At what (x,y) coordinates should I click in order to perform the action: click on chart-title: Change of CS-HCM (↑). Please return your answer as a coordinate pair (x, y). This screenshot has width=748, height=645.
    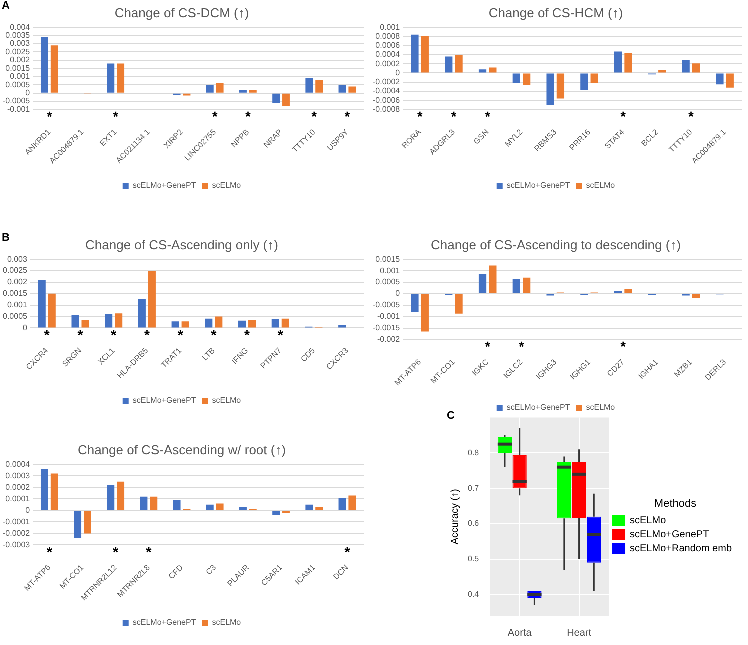
    Looking at the image, I should click on (556, 12).